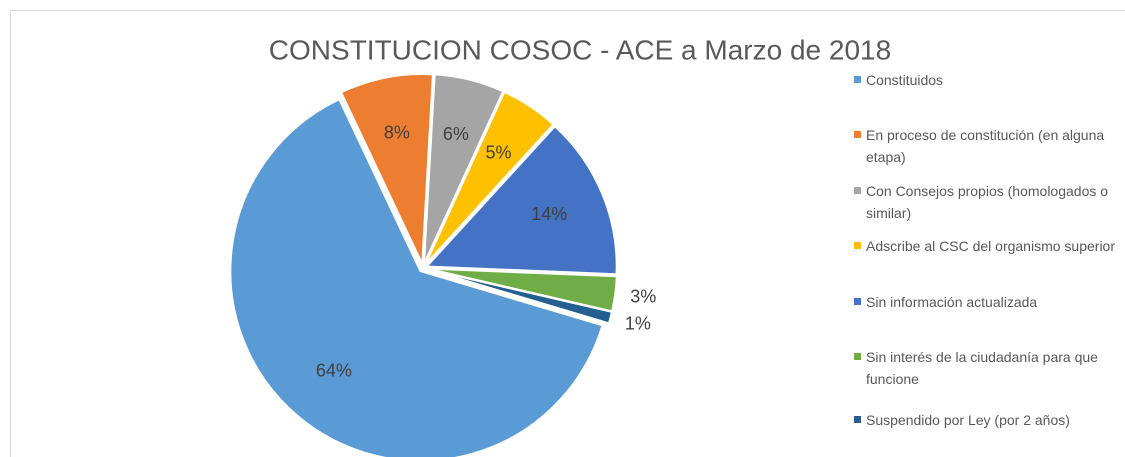 The width and height of the screenshot is (1125, 457). I want to click on chart-title: CONSTITUCION COSOC - ACE a Marzo de 2018, so click(580, 49).